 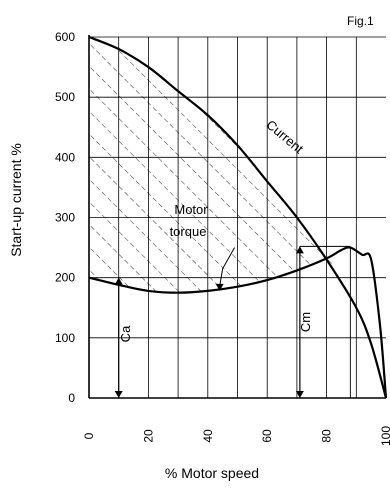 I want to click on x-tick-labels: 0 20 40 60 80 100, so click(x=236, y=436).